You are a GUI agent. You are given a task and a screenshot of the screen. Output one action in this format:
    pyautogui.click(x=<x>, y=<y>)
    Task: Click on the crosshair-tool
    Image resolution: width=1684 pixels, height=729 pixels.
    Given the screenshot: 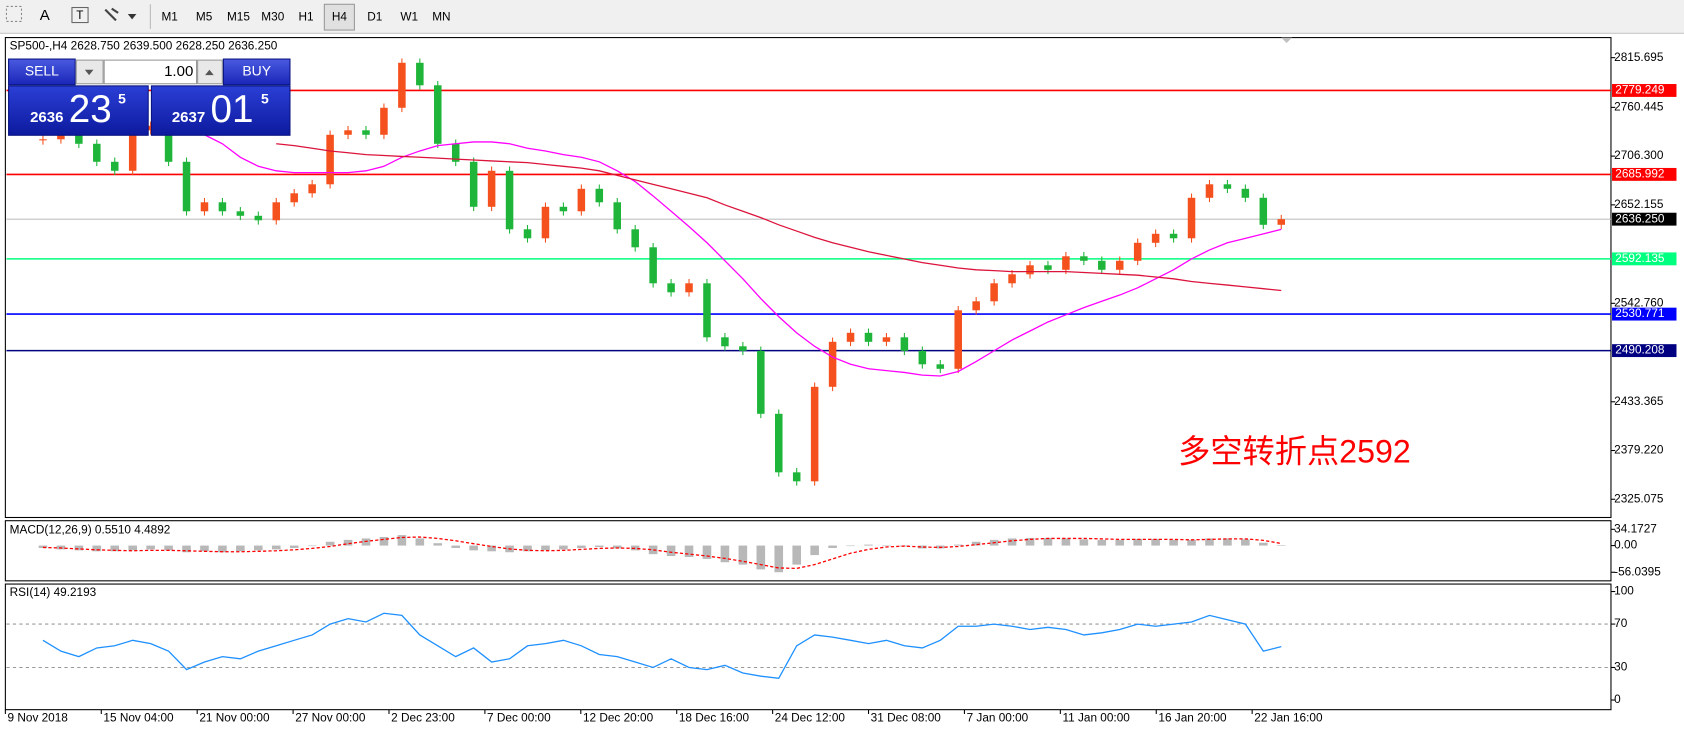 What is the action you would take?
    pyautogui.click(x=14, y=14)
    